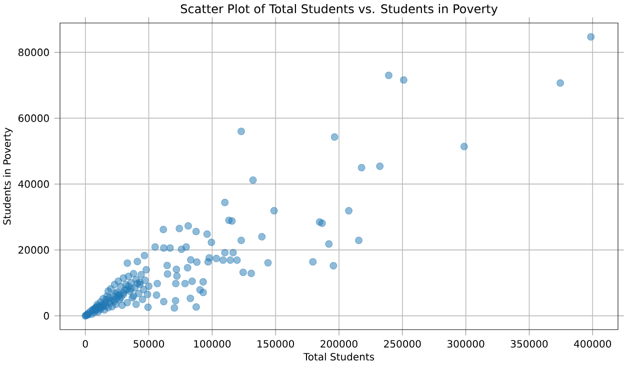  What do you see at coordinates (33, 184) in the screenshot?
I see `y-tick-label: 40000` at bounding box center [33, 184].